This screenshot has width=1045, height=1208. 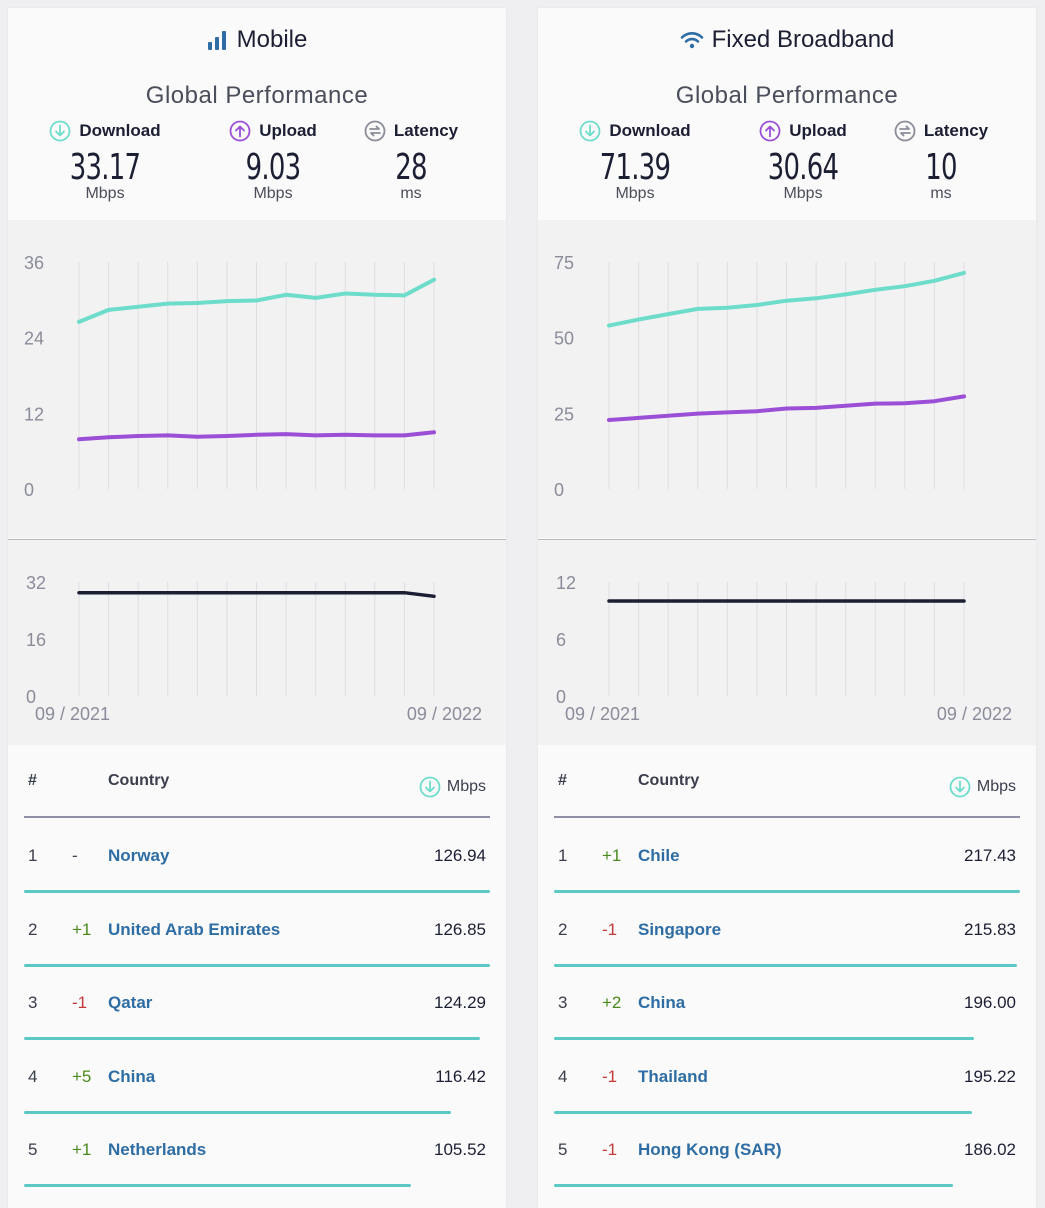 I want to click on speed-chart: 36 24 12 0, so click(x=257, y=379).